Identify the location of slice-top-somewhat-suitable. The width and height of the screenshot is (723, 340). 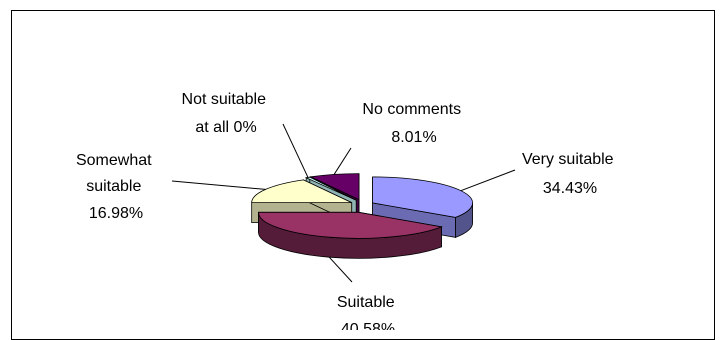
(301, 191).